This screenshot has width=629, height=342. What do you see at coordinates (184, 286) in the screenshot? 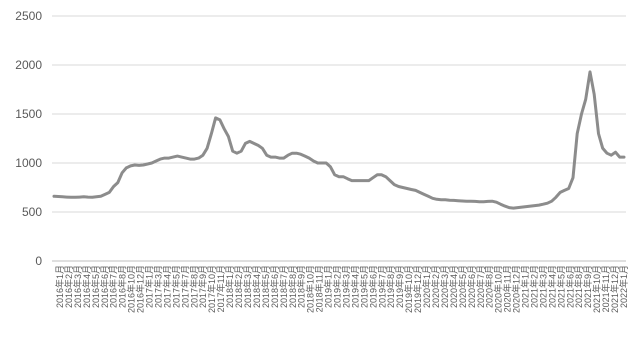
I see `x-tick-label: 2017年7月` at bounding box center [184, 286].